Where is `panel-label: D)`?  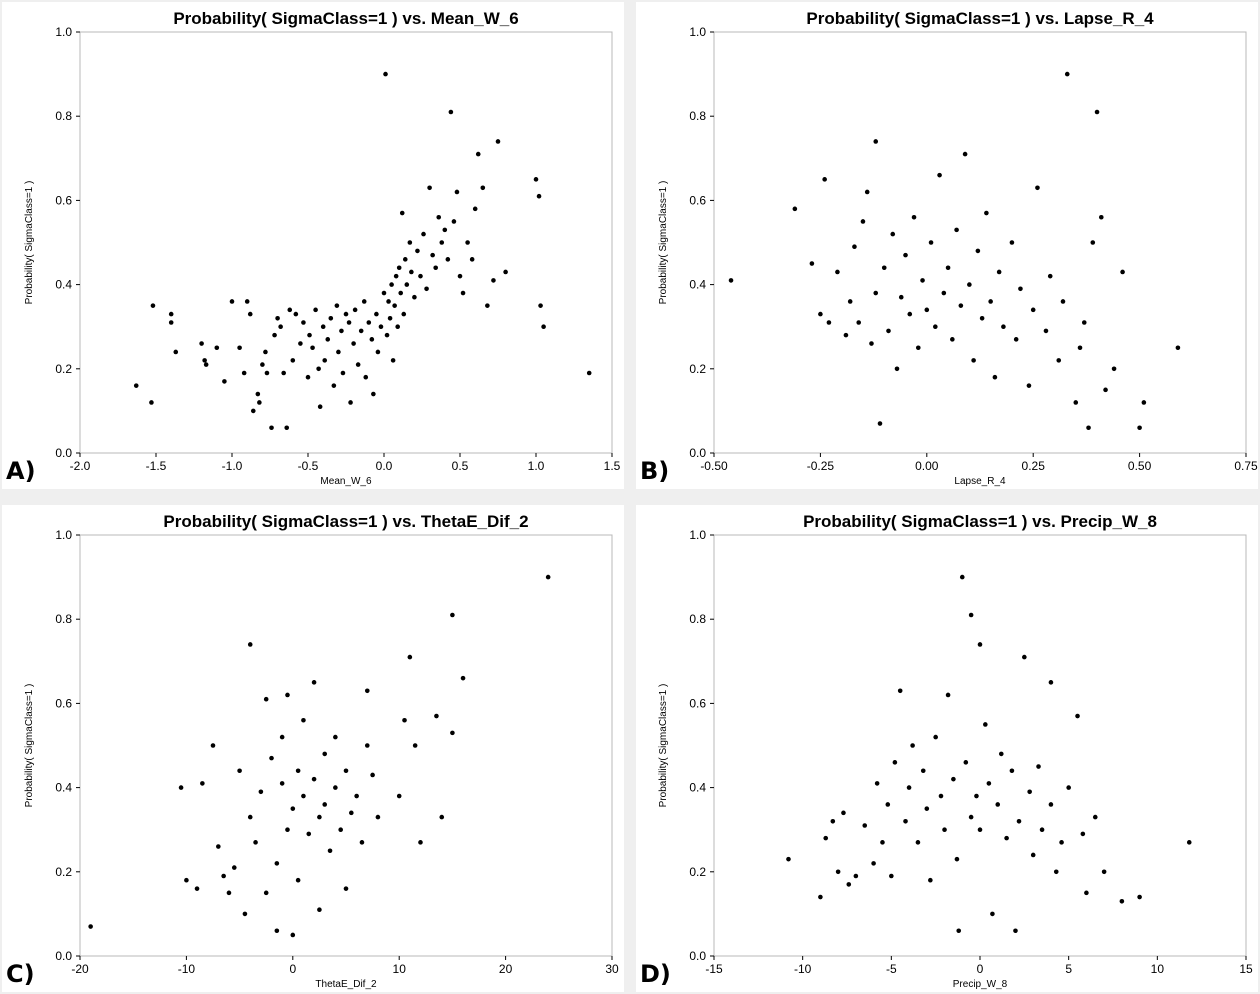
panel-label: D) is located at coordinates (655, 974).